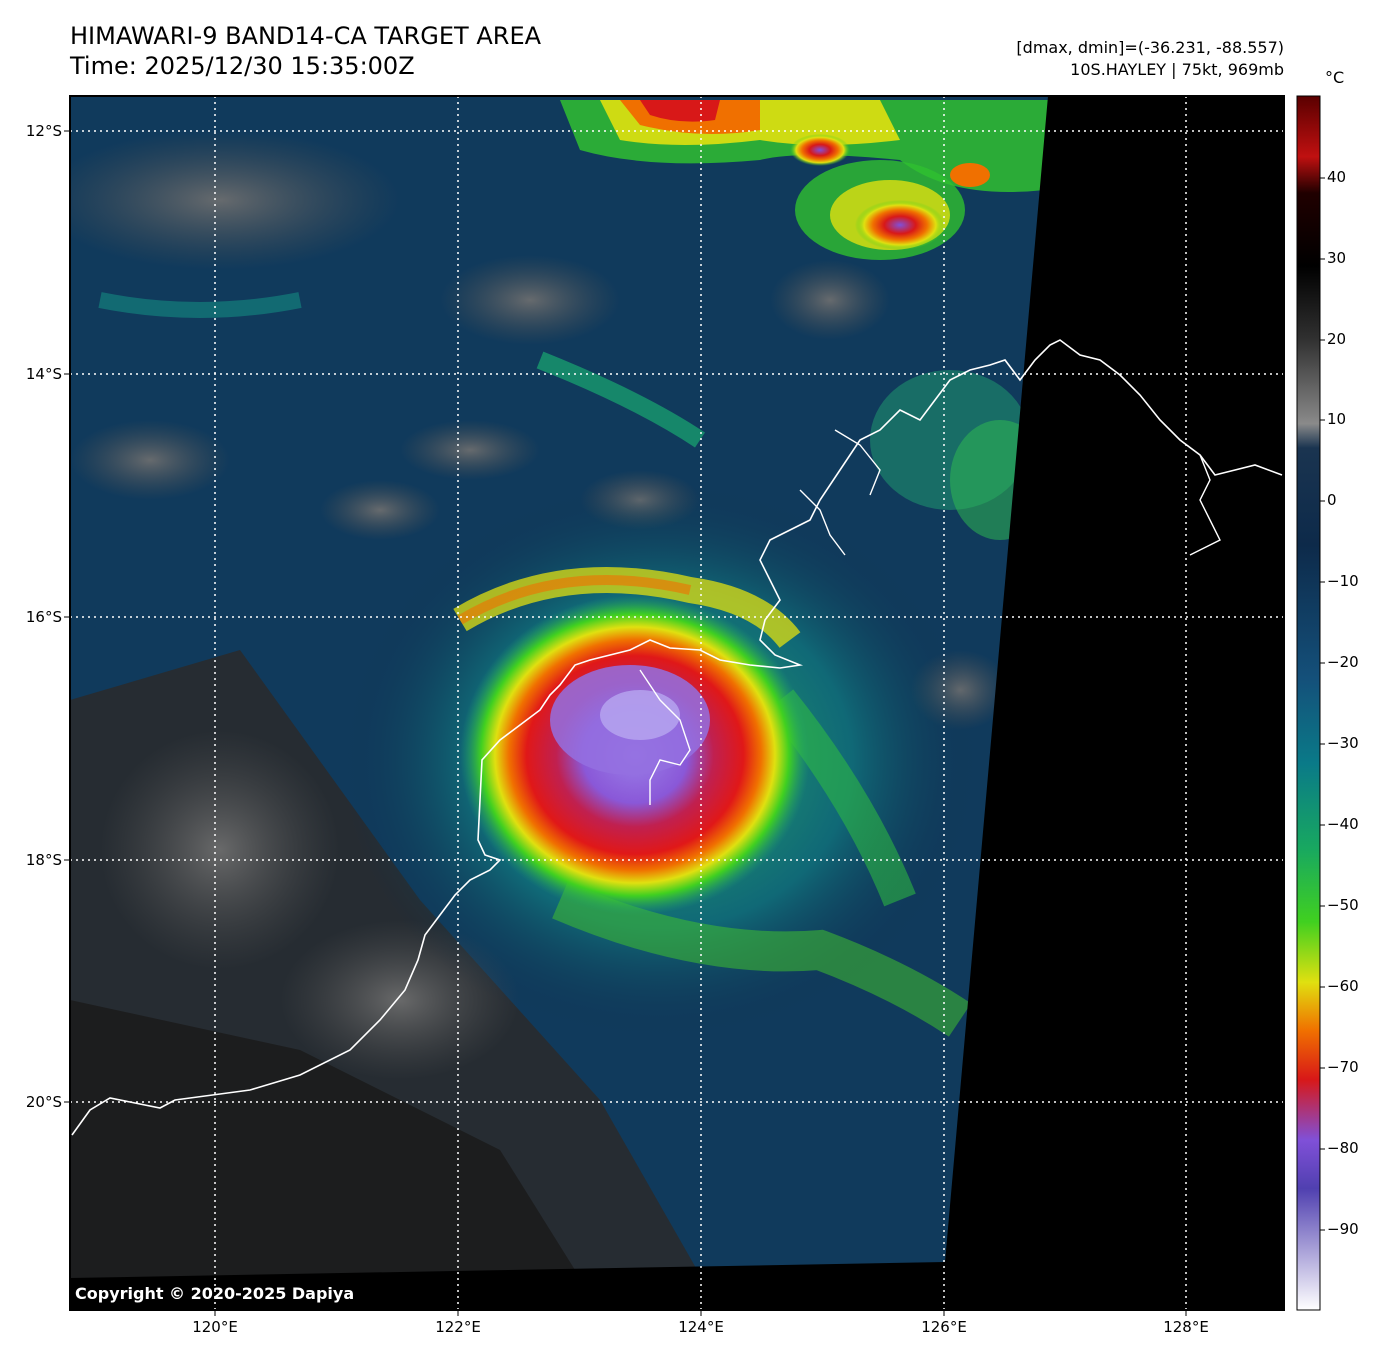 Image resolution: width=1388 pixels, height=1359 pixels. What do you see at coordinates (1337, 258) in the screenshot?
I see `colorbar-label: 30` at bounding box center [1337, 258].